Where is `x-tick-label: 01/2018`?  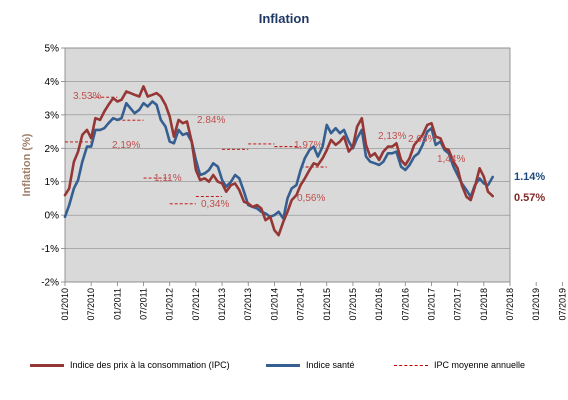 x-tick-label: 01/2018 is located at coordinates (484, 304).